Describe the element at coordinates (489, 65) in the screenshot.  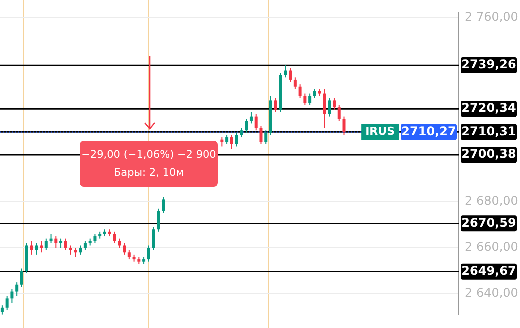
I see `ref-line-label: 2739,26` at that location.